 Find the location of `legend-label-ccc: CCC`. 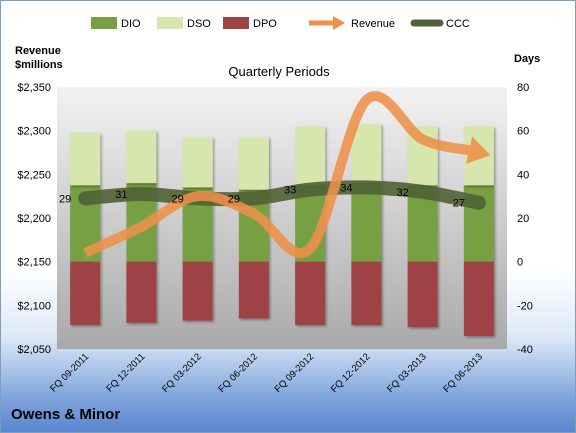

legend-label-ccc: CCC is located at coordinates (458, 24).